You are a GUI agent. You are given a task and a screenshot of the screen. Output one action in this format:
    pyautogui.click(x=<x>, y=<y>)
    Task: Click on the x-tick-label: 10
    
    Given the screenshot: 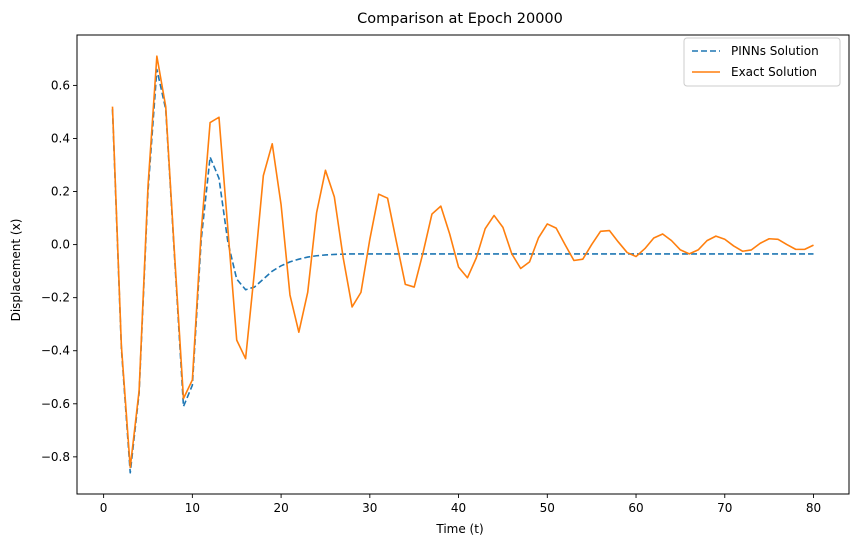 What is the action you would take?
    pyautogui.click(x=192, y=508)
    